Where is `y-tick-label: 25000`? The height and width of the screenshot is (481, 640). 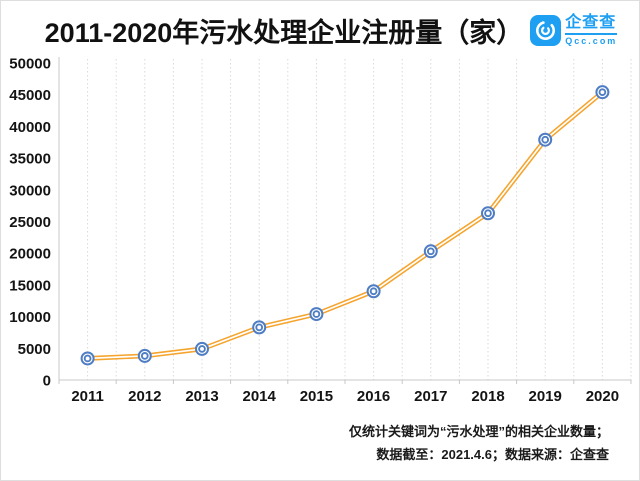
y-tick-label: 25000 is located at coordinates (30, 222).